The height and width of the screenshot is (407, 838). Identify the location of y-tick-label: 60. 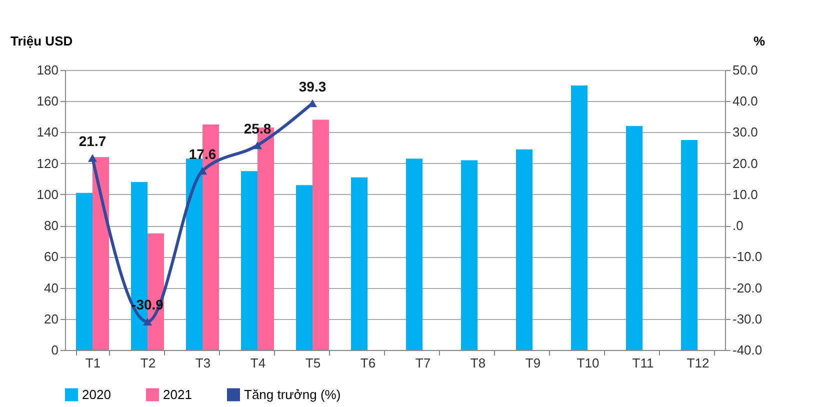
(51, 256).